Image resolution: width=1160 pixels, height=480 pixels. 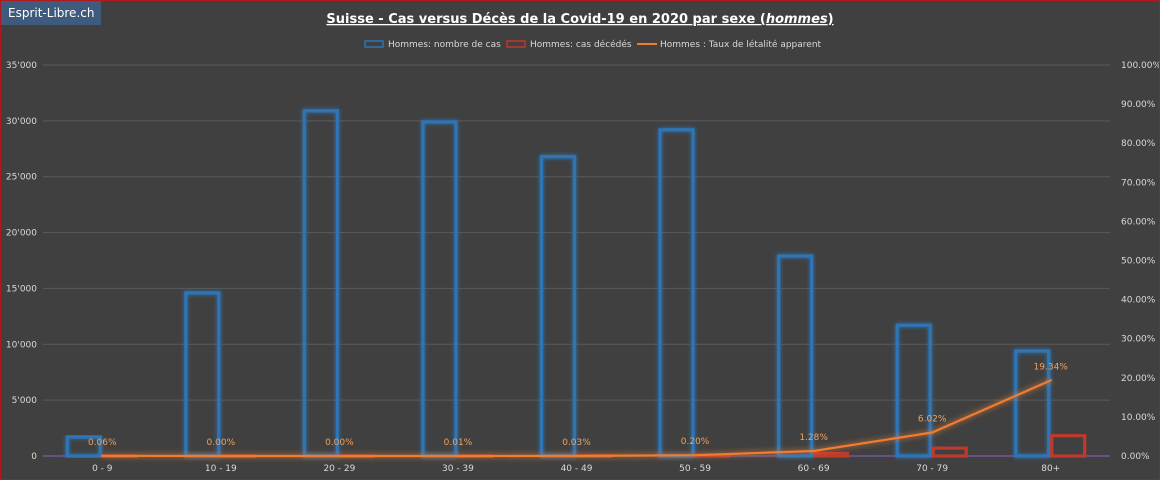 I want to click on x-tick-label: 10 - 19, so click(x=221, y=469).